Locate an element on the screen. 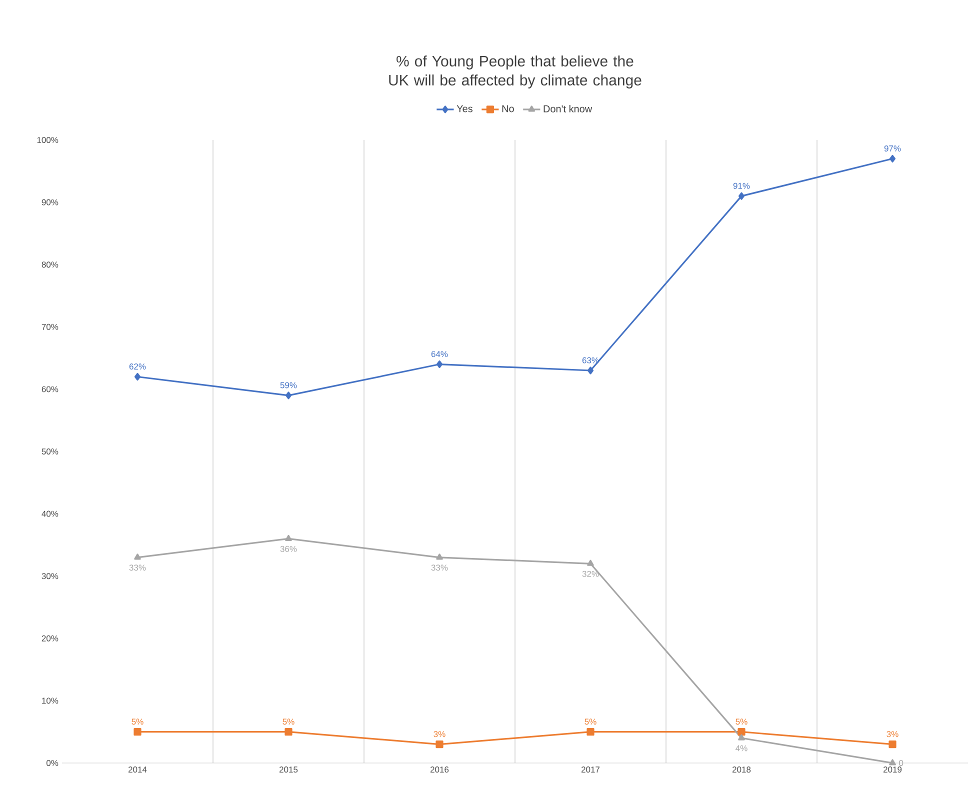 The height and width of the screenshot is (785, 971). data-label: 62% is located at coordinates (137, 367).